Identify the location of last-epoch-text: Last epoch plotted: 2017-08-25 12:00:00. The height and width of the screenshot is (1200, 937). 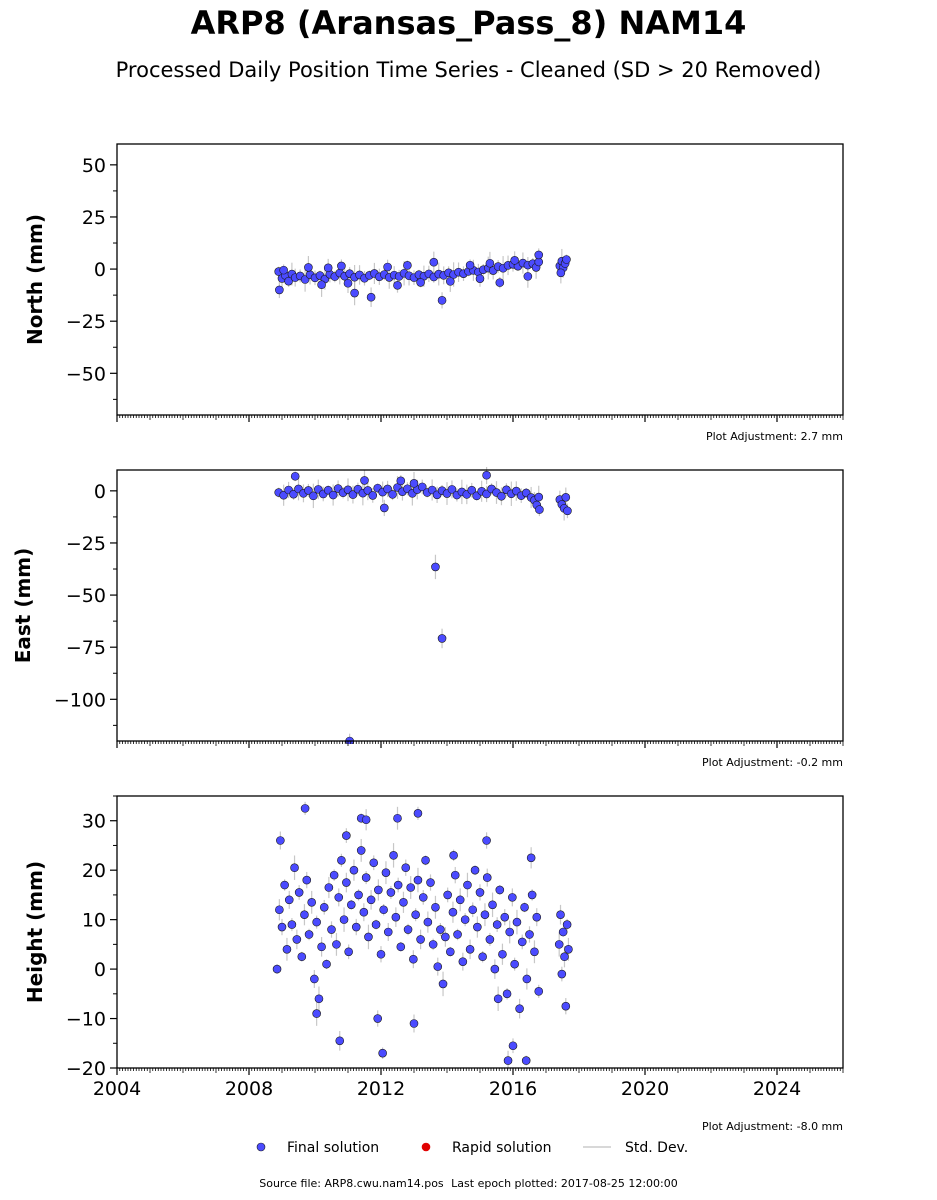
(564, 1183).